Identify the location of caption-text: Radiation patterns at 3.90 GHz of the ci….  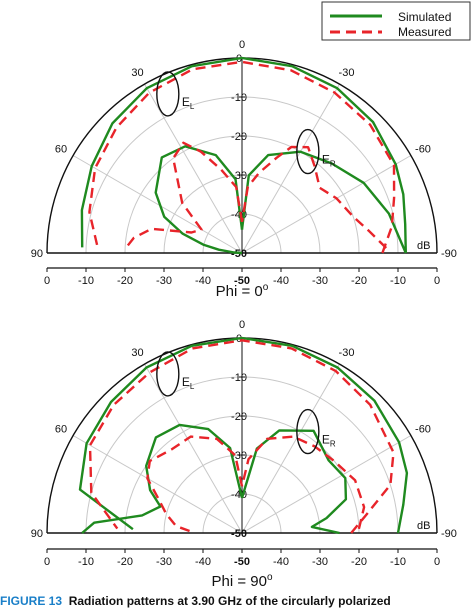
(229, 601).